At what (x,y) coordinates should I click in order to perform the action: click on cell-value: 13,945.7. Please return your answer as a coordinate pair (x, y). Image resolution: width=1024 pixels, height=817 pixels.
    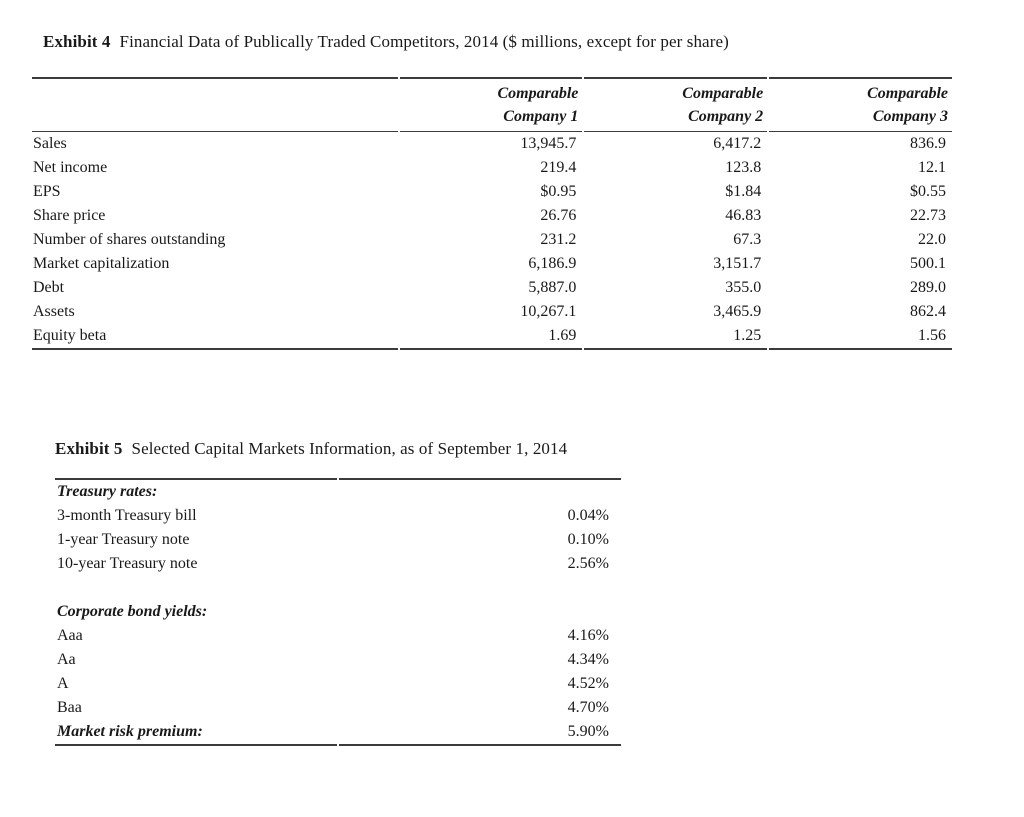
    Looking at the image, I should click on (548, 143).